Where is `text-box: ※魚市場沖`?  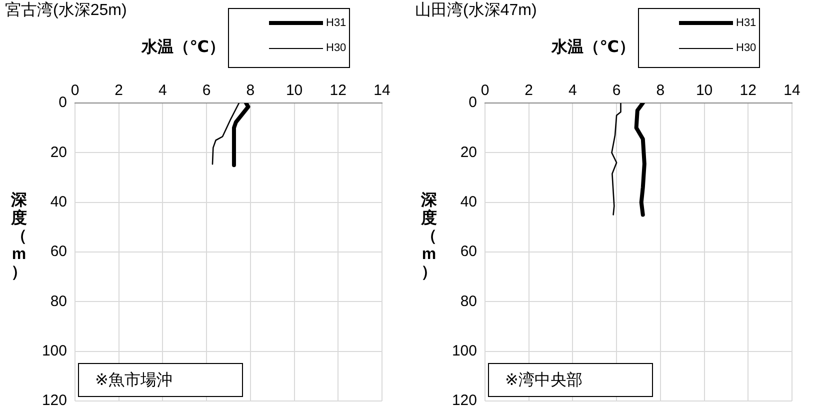 text-box: ※魚市場沖 is located at coordinates (160, 380).